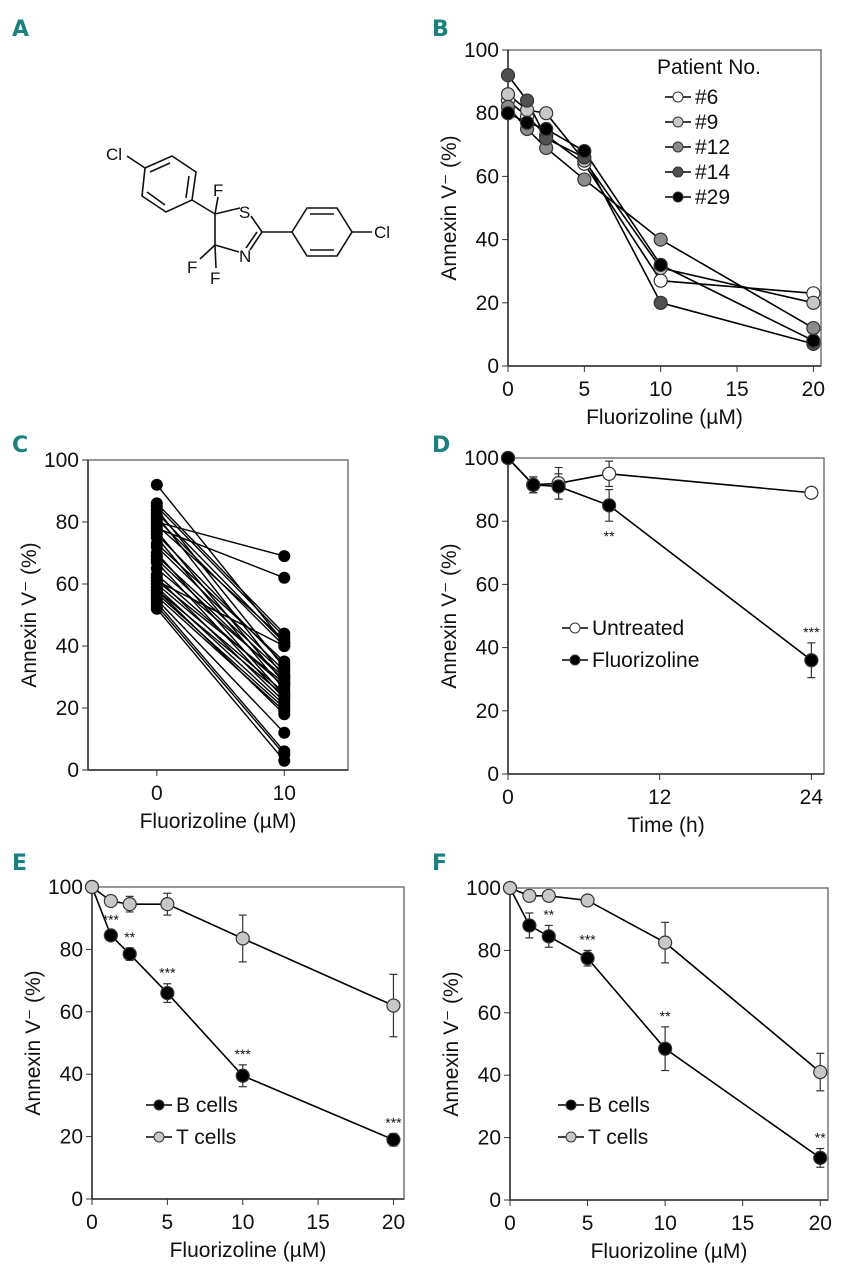 This screenshot has height=1280, width=842. Describe the element at coordinates (244, 212) in the screenshot. I see `atom-s: S` at that location.